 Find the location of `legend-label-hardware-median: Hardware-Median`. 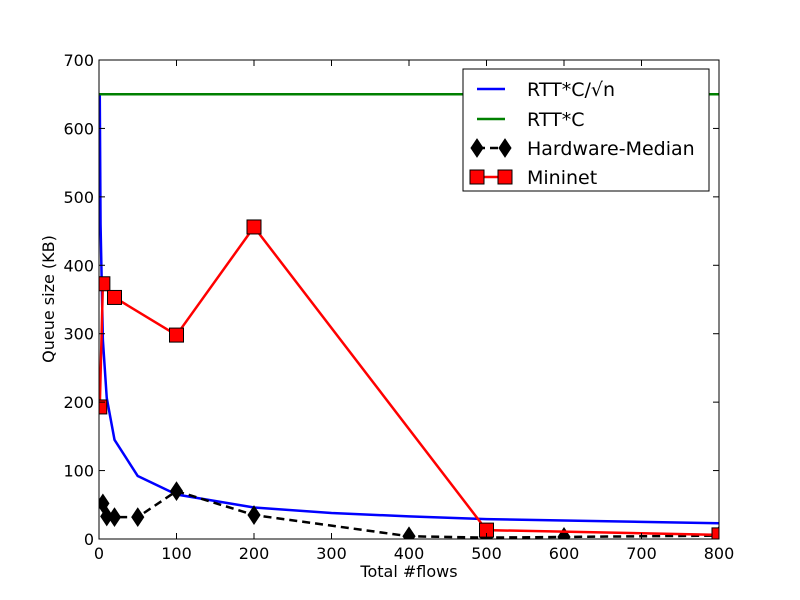

legend-label-hardware-median: Hardware-Median is located at coordinates (611, 149).